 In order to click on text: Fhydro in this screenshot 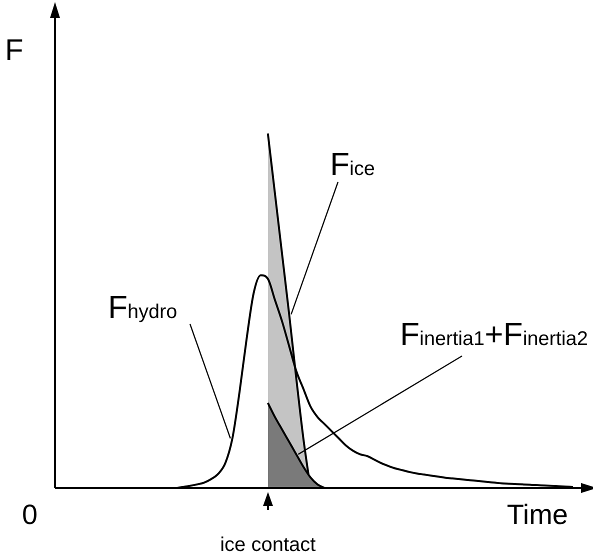, I will do `click(143, 307)`.